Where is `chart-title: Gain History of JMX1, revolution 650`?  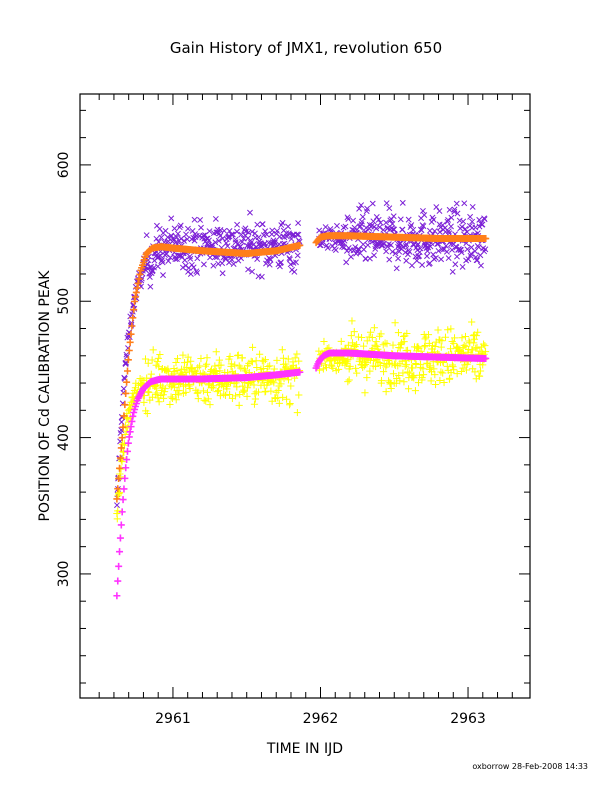
chart-title: Gain History of JMX1, revolution 650 is located at coordinates (306, 48).